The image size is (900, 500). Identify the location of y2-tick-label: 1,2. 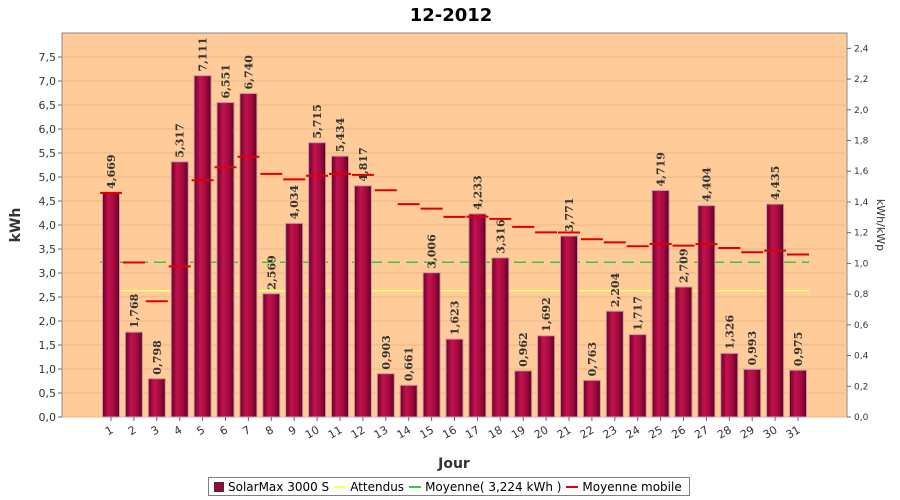
(861, 234).